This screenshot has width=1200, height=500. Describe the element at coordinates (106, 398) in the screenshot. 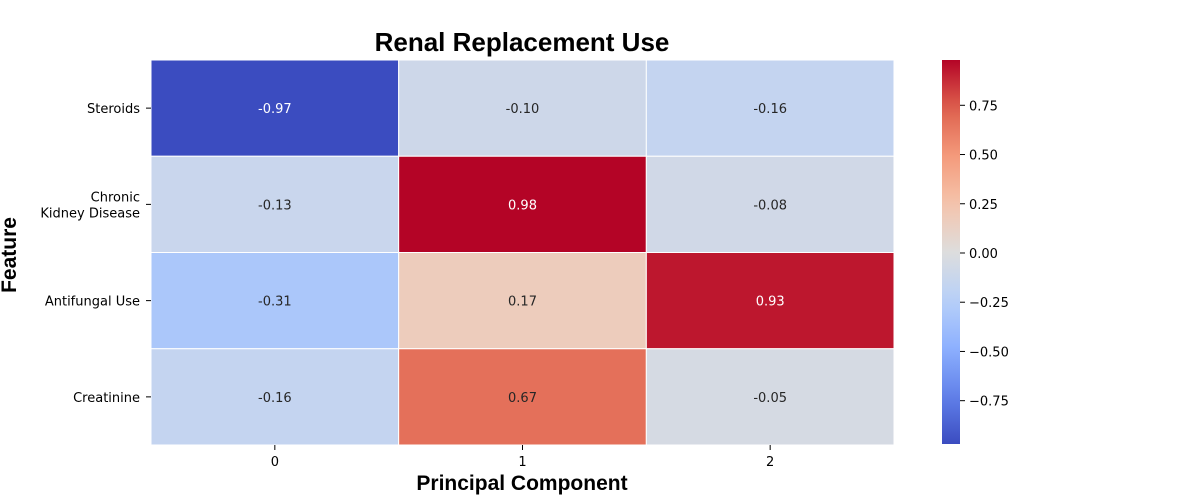

I see `y-tick-label: Creatinine` at that location.